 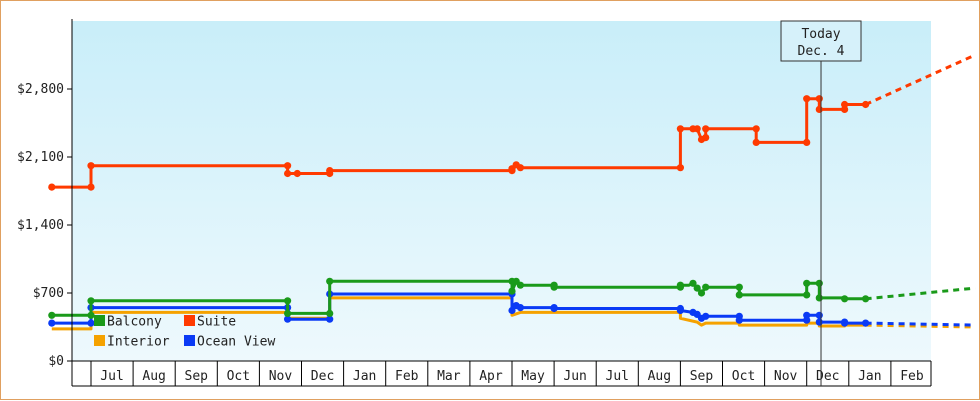 What do you see at coordinates (189, 320) in the screenshot?
I see `legend-swatch-suite` at bounding box center [189, 320].